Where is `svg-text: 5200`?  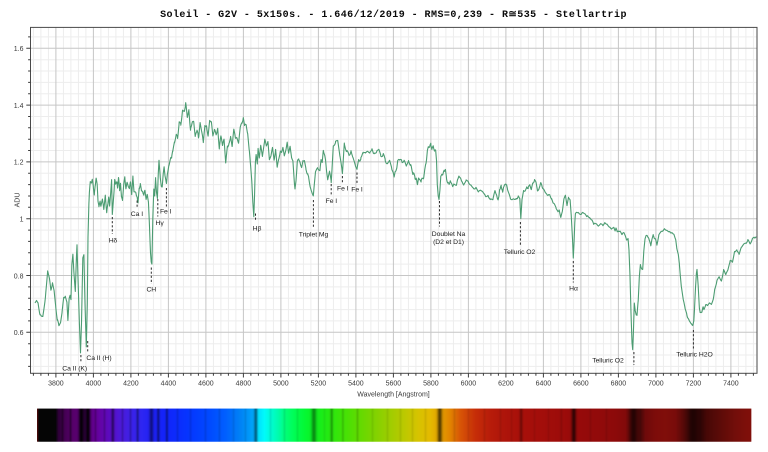 svg-text: 5200 is located at coordinates (319, 384).